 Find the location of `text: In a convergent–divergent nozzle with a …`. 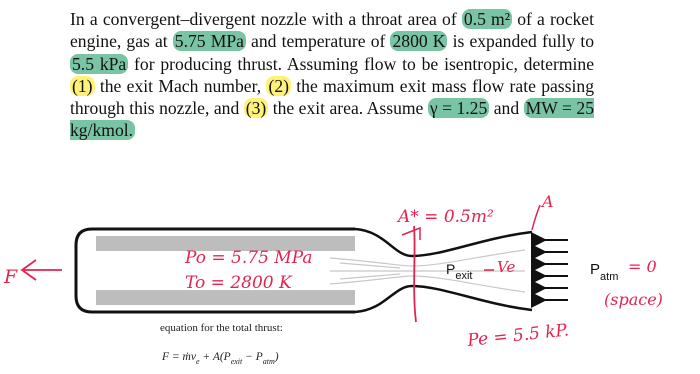

text: In a convergent–divergent nozzle with a … is located at coordinates (266, 19).